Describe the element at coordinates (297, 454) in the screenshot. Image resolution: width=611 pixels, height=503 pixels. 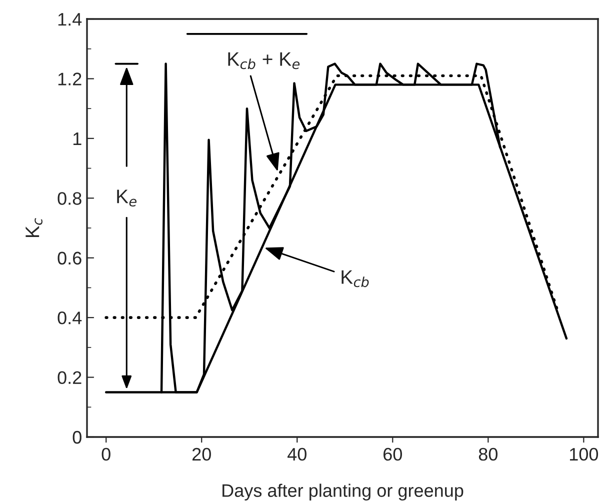
I see `x-tick-label: 40` at that location.